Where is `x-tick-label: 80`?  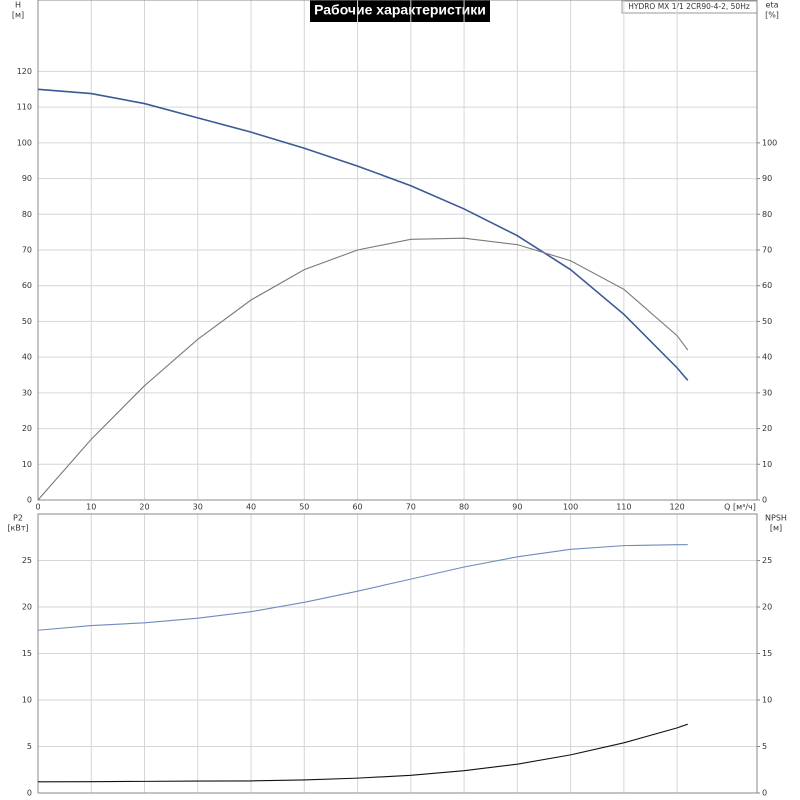
x-tick-label: 80 is located at coordinates (464, 507).